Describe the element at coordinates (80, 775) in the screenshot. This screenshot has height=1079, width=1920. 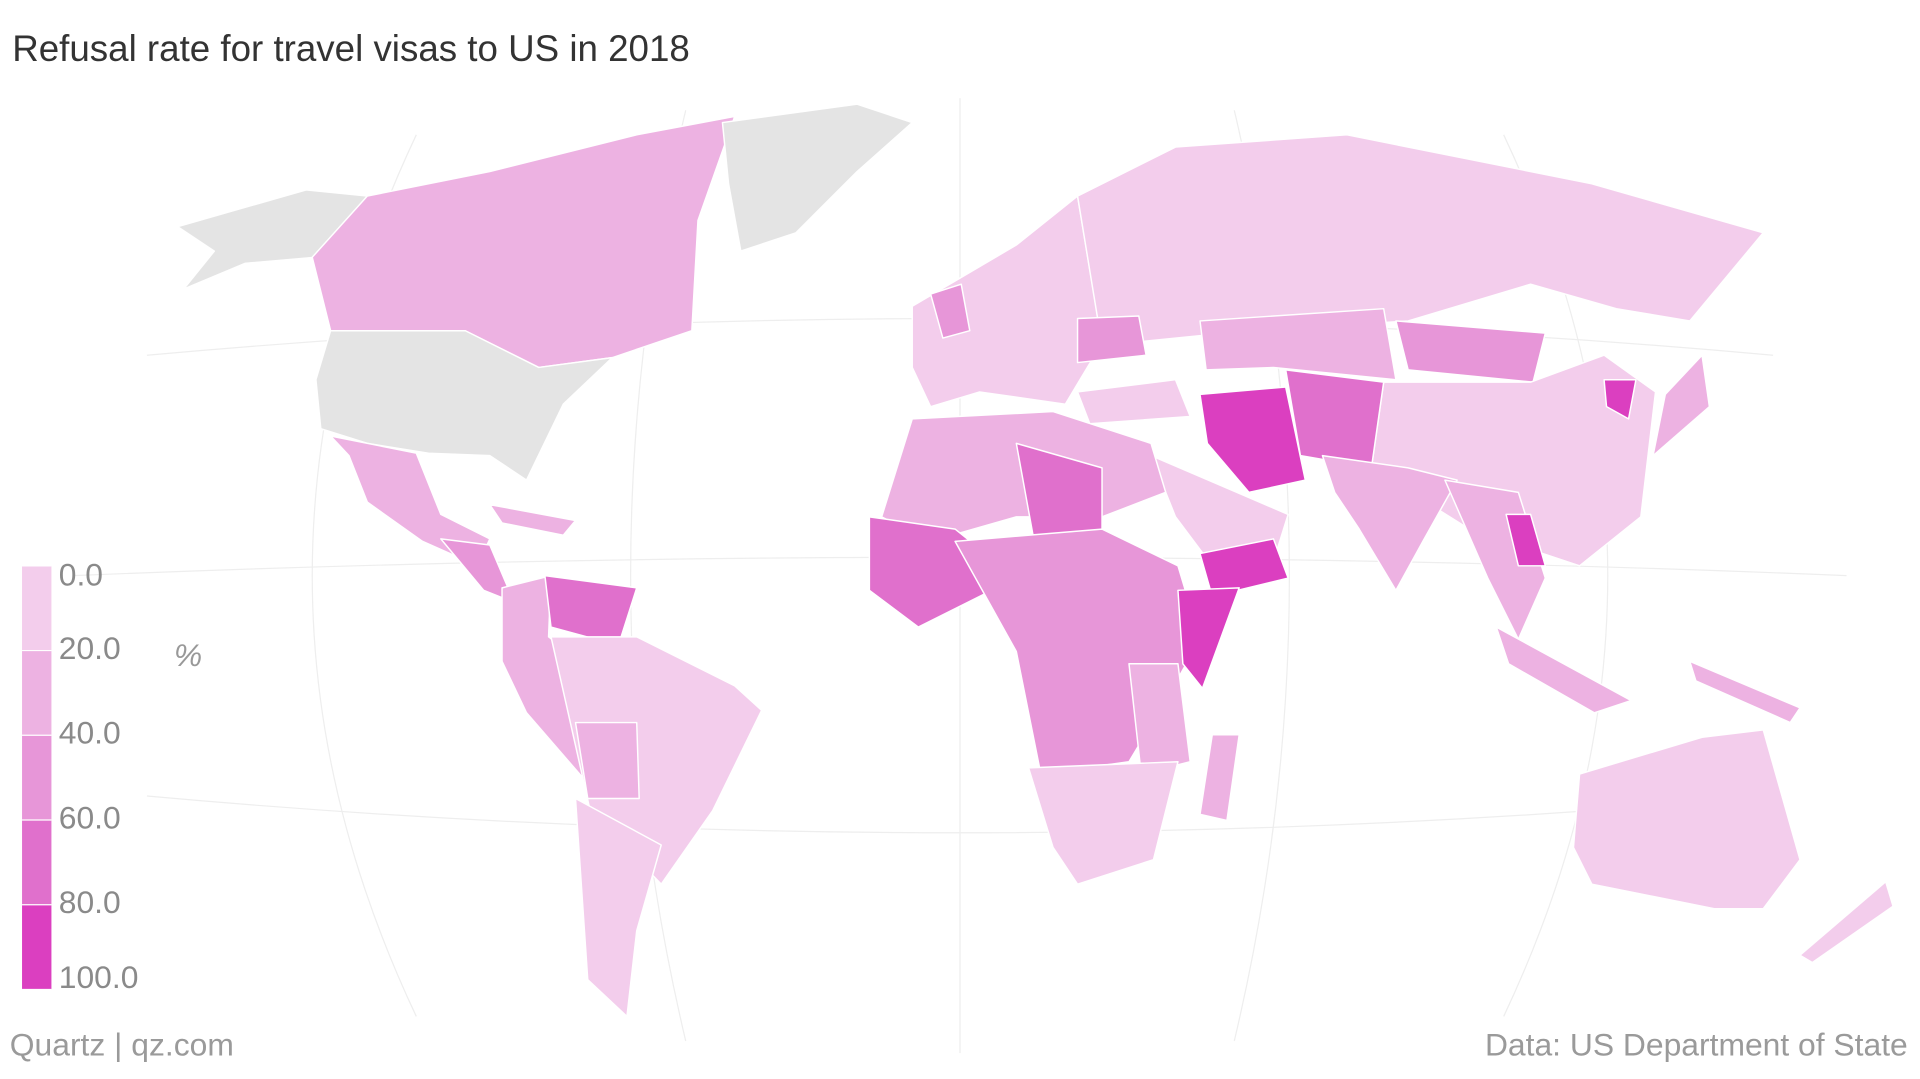
I see `legend: 0.0 20.0 40.0 60.0 80.0 100.0` at that location.